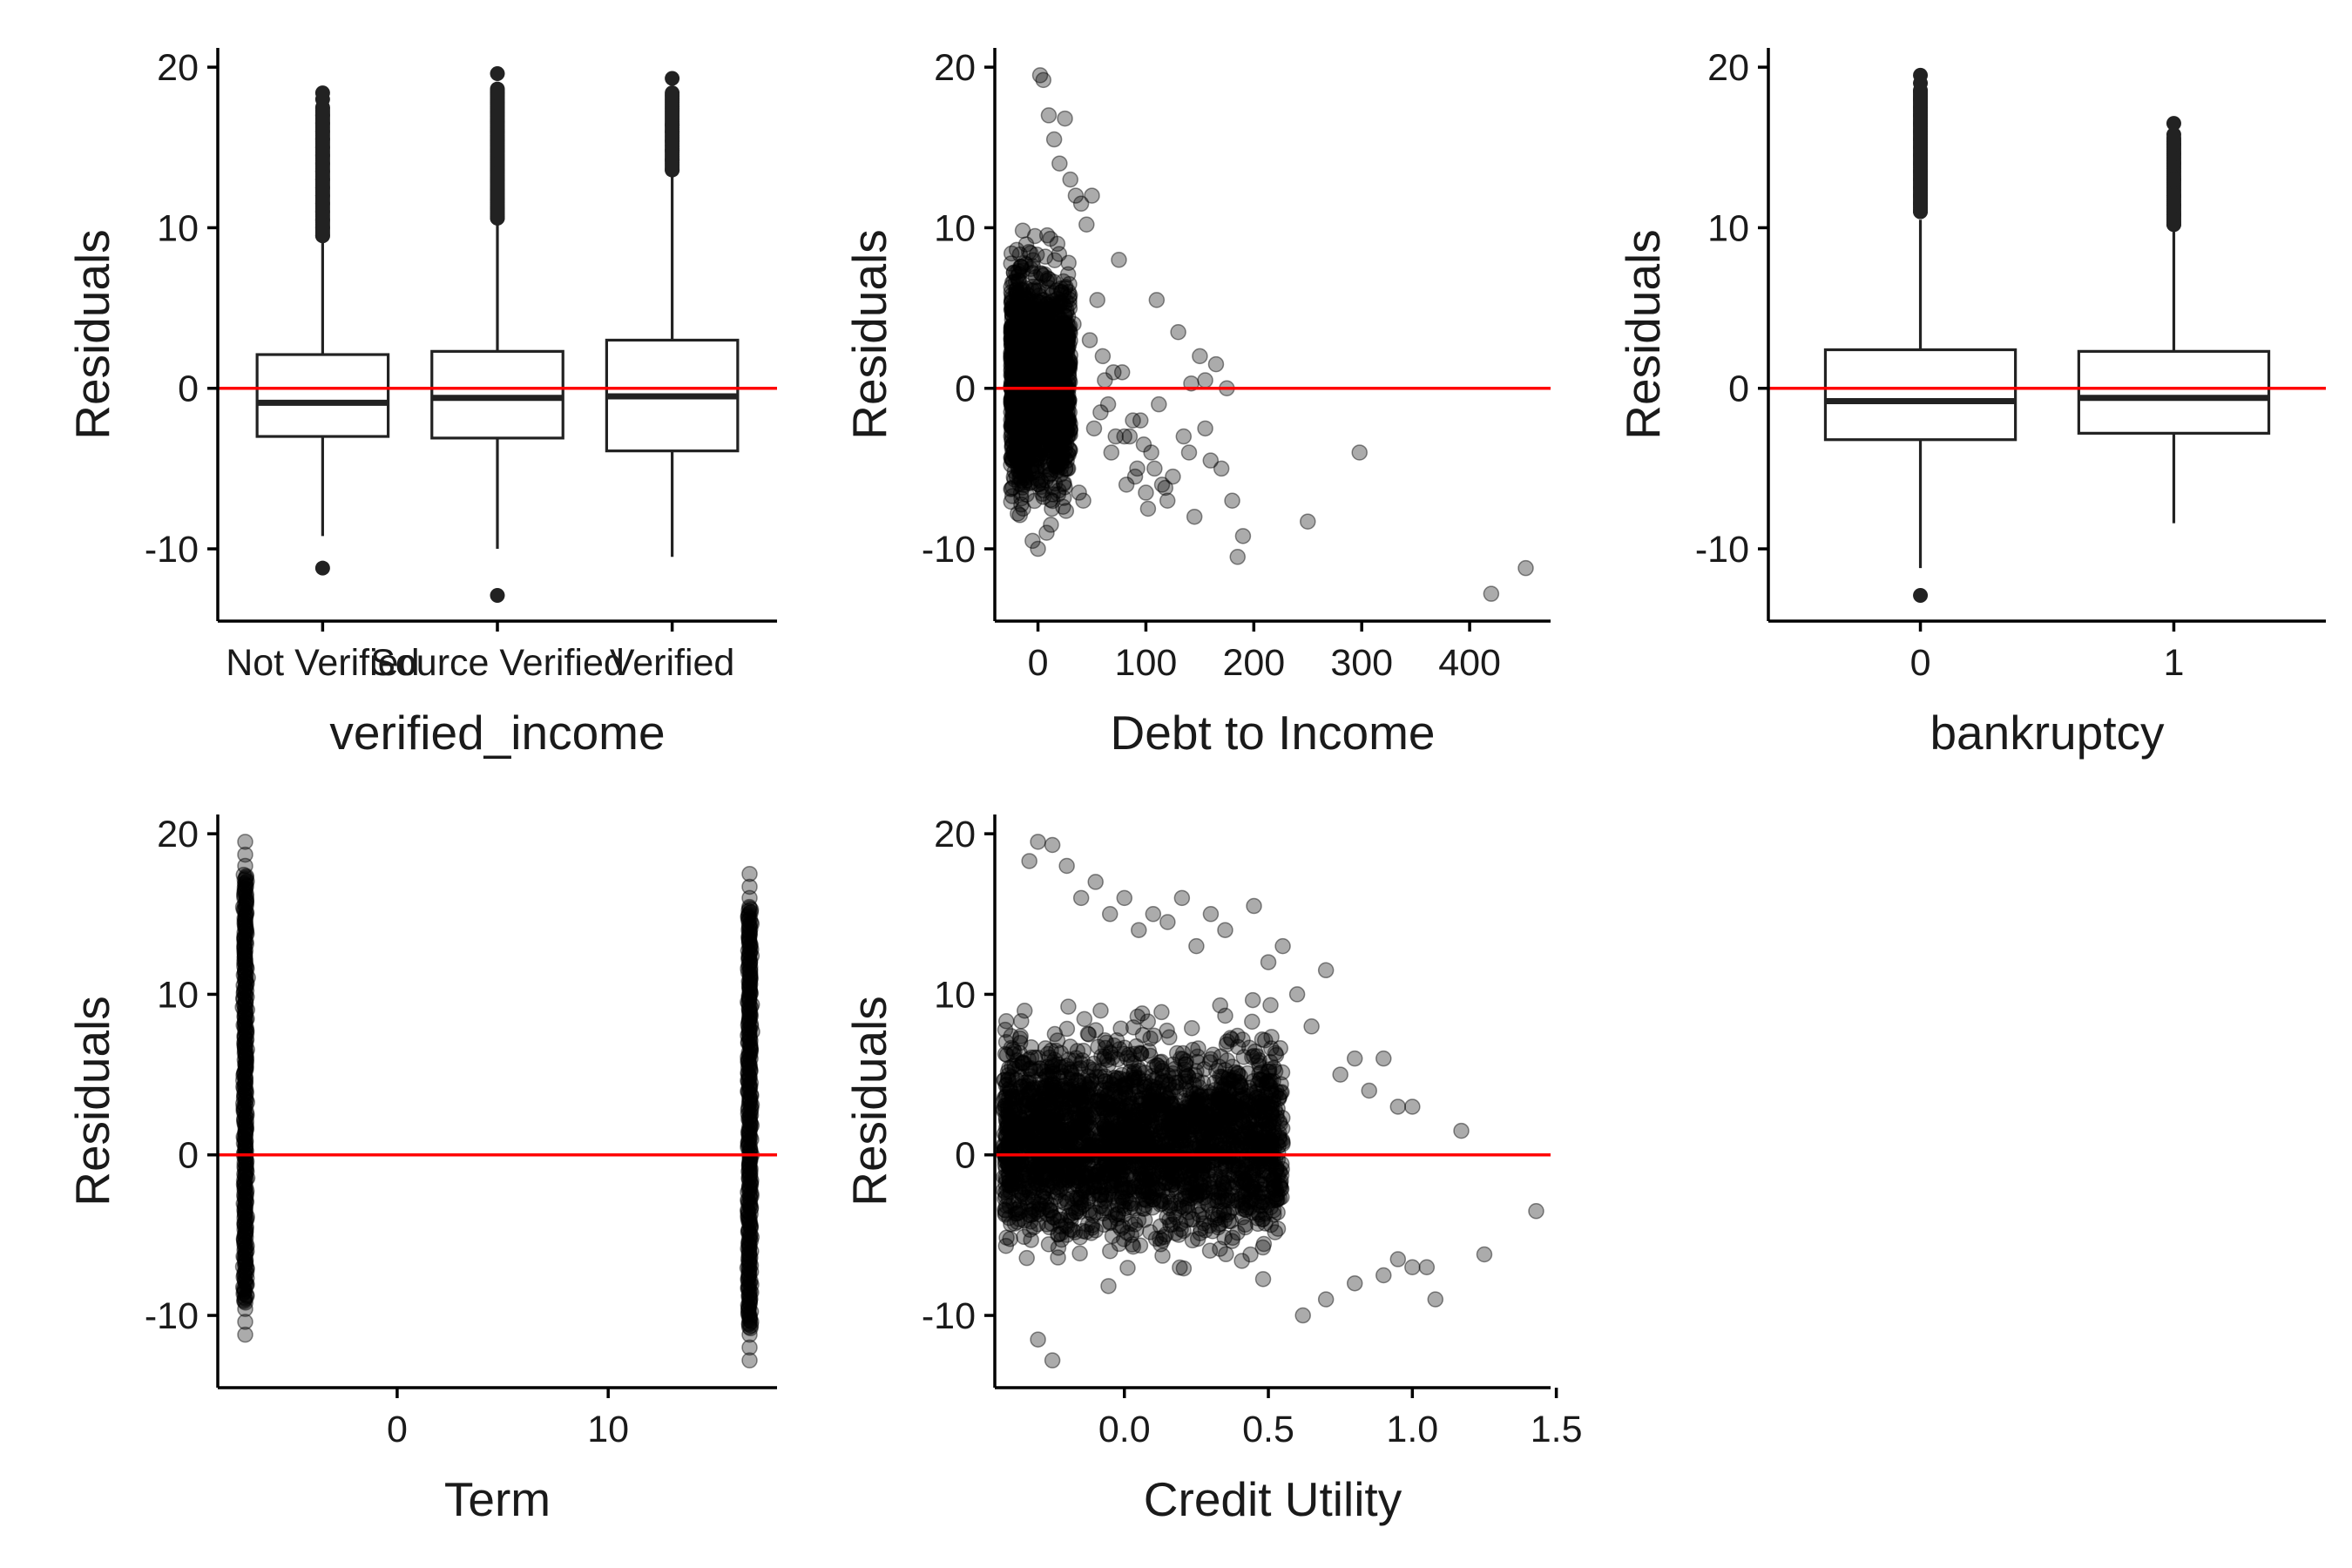  What do you see at coordinates (1722, 550) in the screenshot?
I see `y-tick-label: -10` at bounding box center [1722, 550].